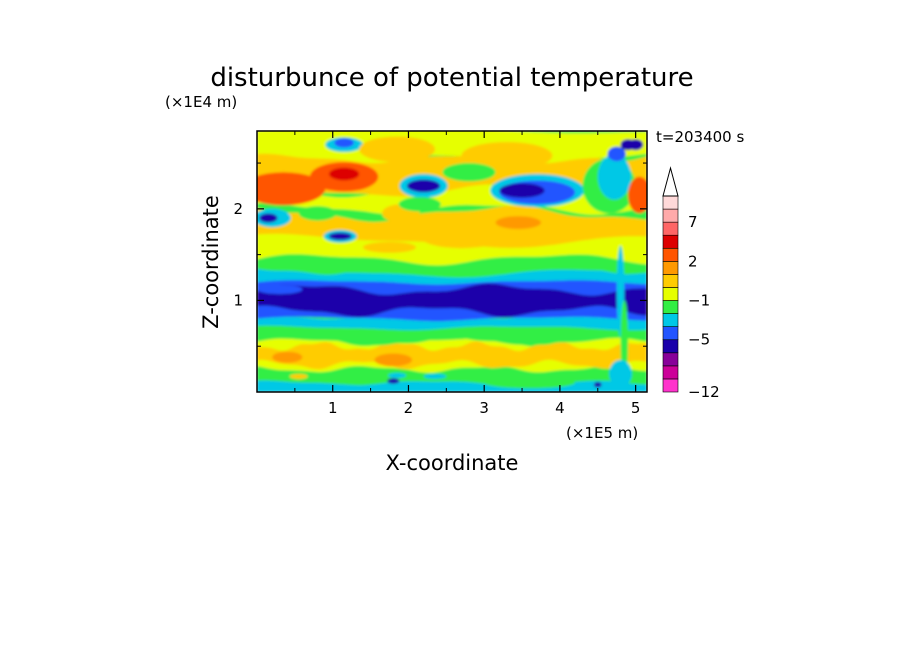 This screenshot has width=904, height=654. I want to click on y-axis-ticks: 12, so click(440, 254).